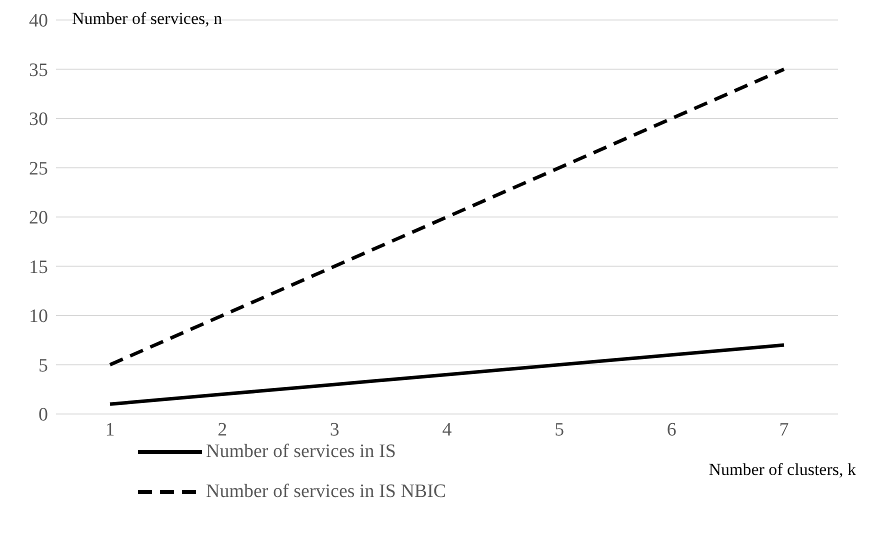 This screenshot has height=543, width=872. I want to click on x-tick-label: 6, so click(671, 429).